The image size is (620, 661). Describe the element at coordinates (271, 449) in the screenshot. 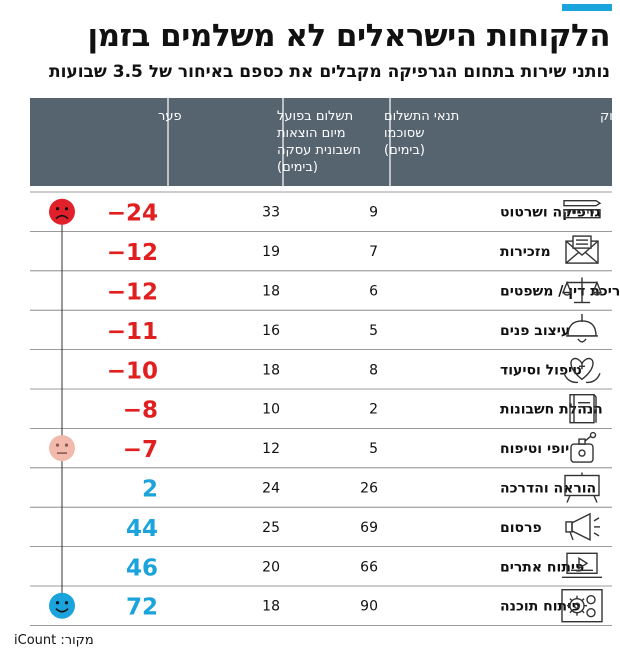

I see `row-actual-days: 12` at that location.